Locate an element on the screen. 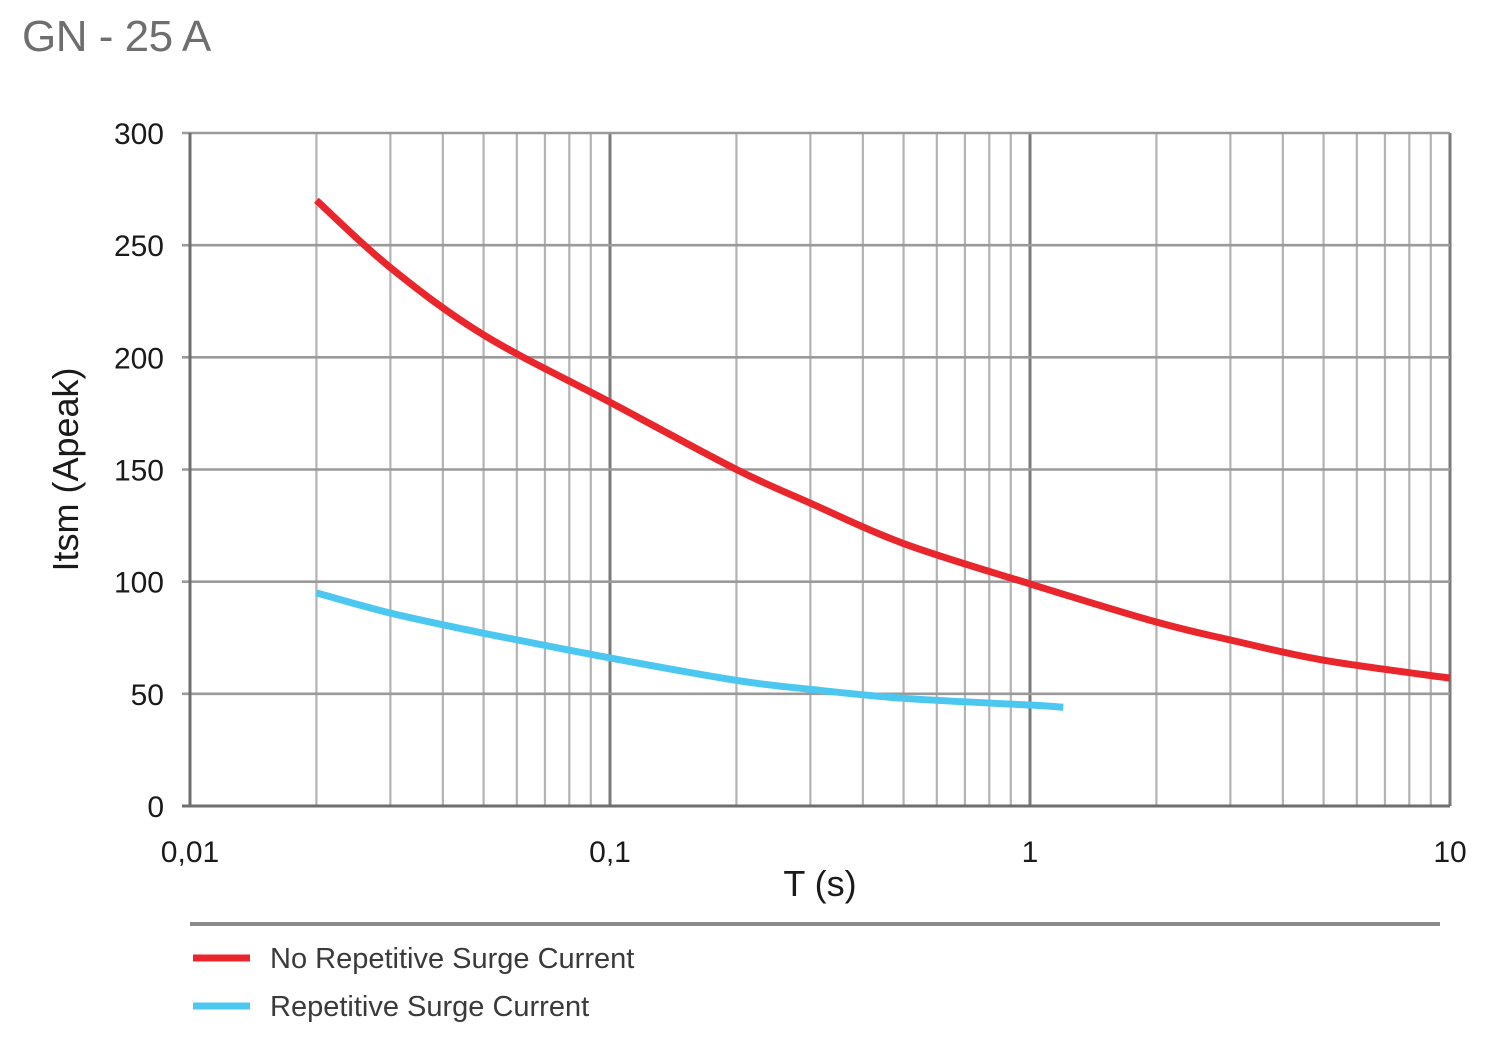  y-tick-label: 250 is located at coordinates (139, 246).